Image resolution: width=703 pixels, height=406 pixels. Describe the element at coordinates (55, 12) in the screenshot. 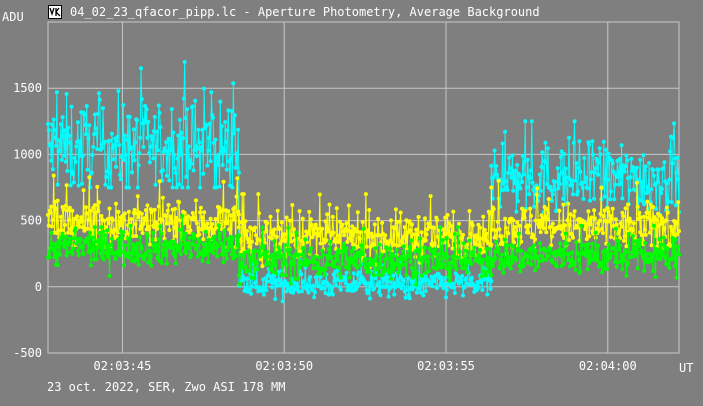

I see `light-curve-app-icon` at that location.